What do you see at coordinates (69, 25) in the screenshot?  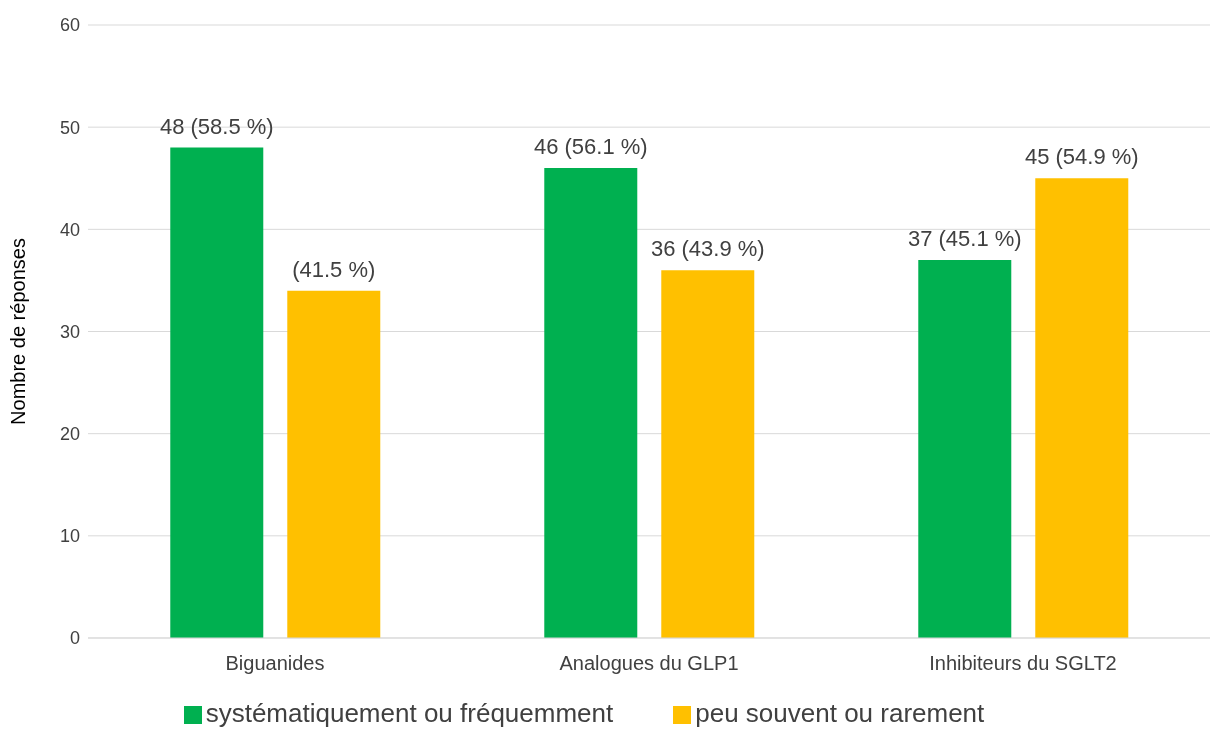 I see `y-tick-label: 60` at bounding box center [69, 25].